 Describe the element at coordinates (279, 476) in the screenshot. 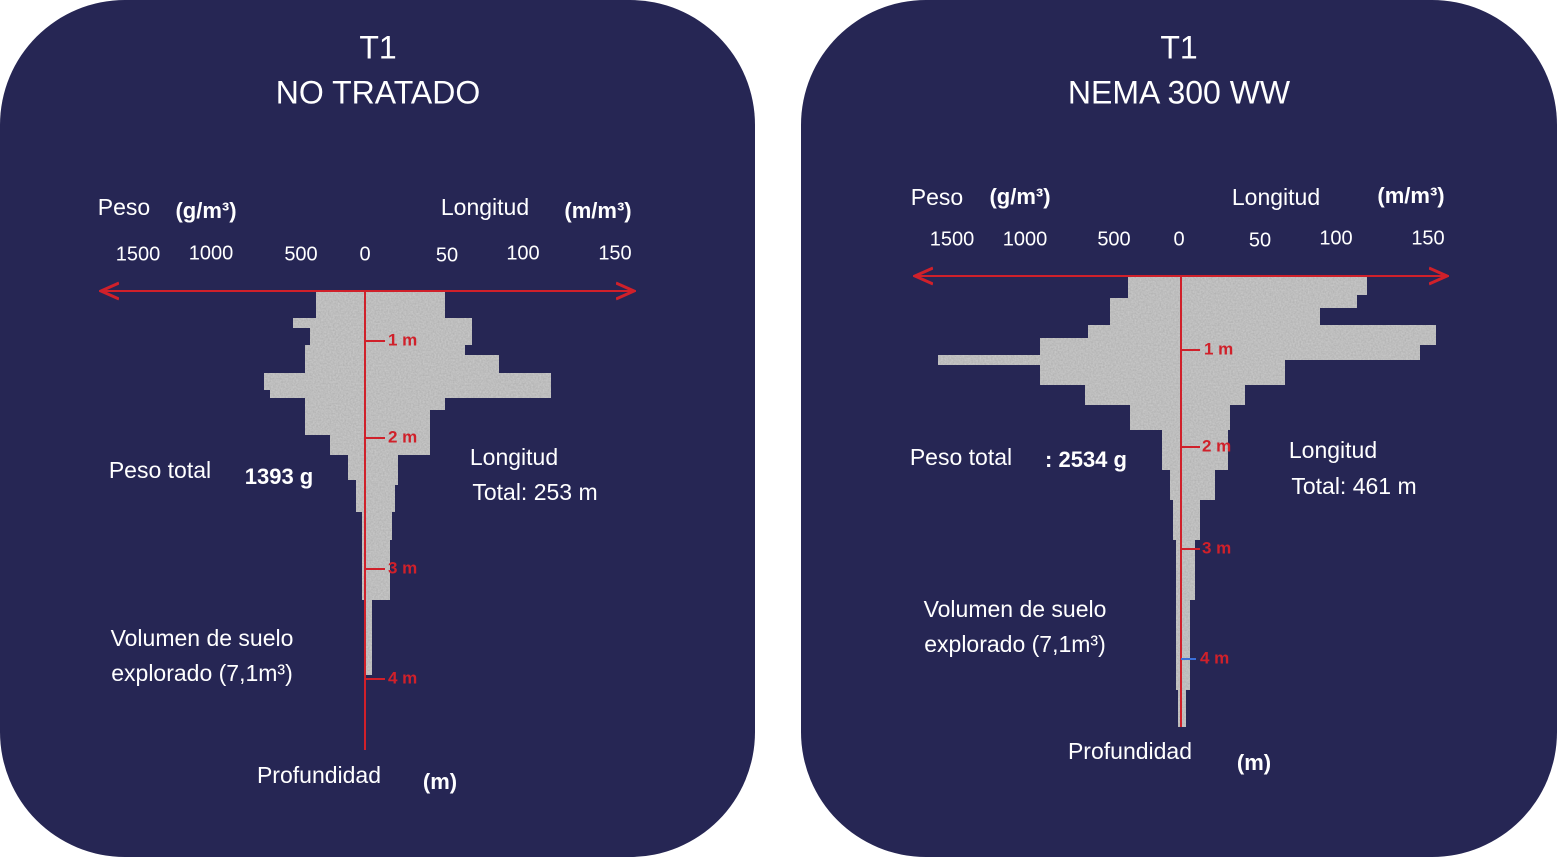

I see `value: 1393 g` at that location.